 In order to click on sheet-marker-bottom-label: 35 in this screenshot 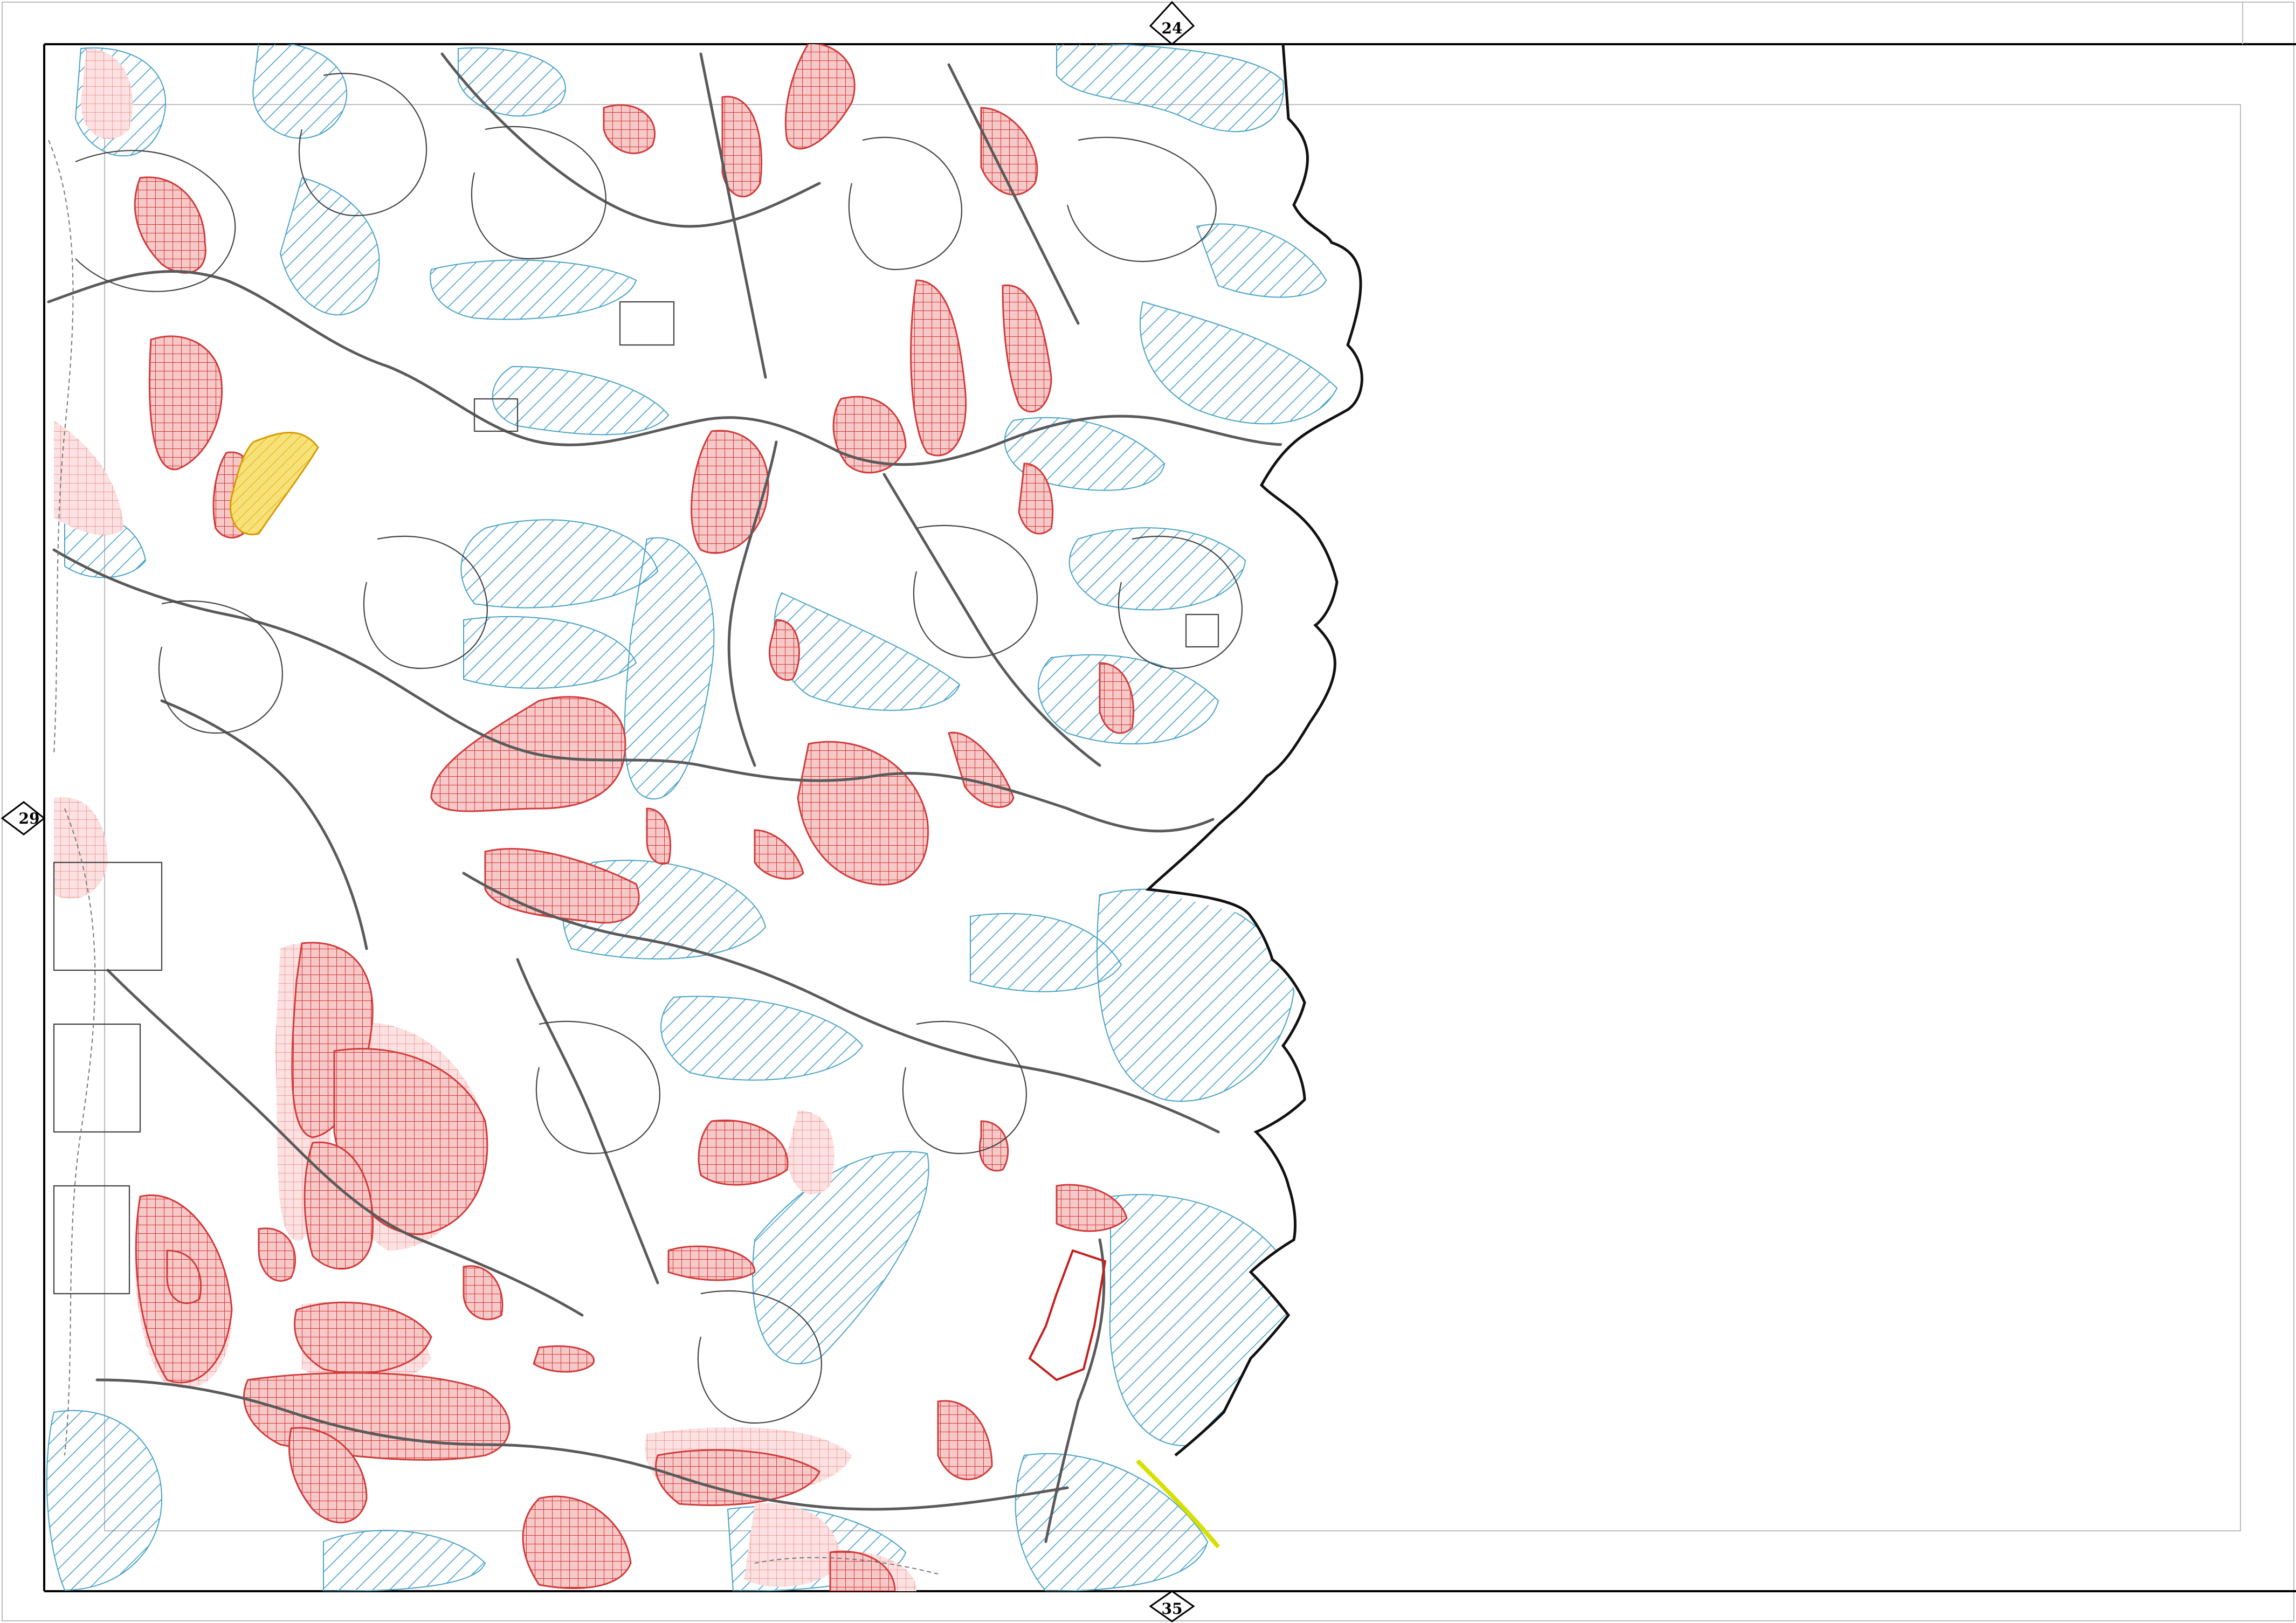, I will do `click(1172, 1609)`.